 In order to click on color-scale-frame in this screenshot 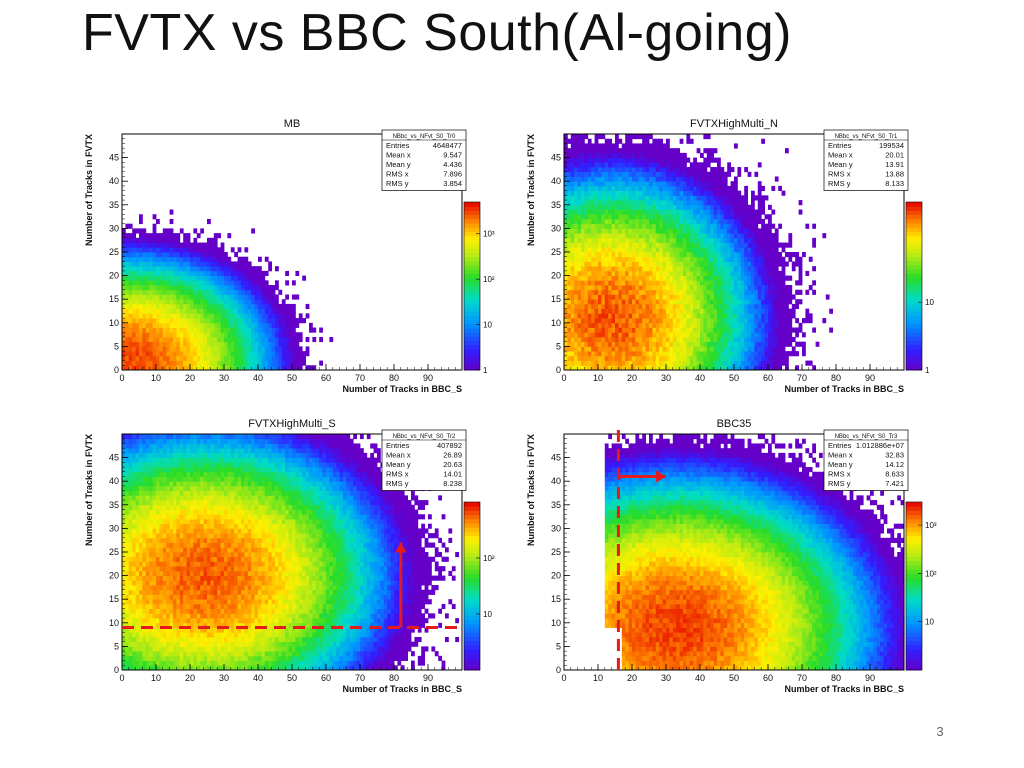, I will do `click(914, 286)`.